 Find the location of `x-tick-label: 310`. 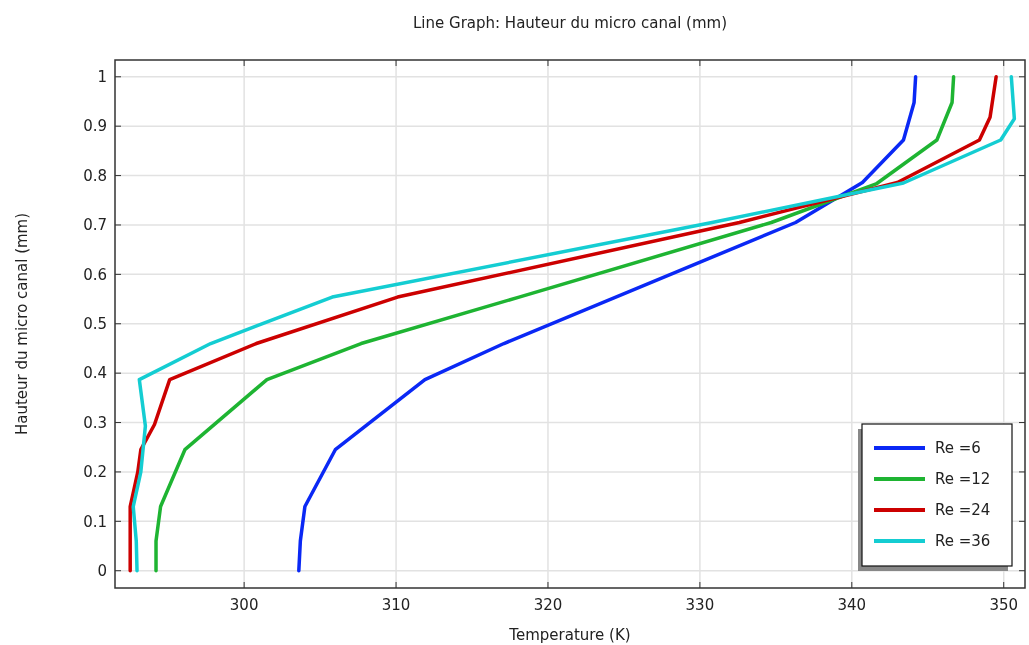

x-tick-label: 310 is located at coordinates (396, 605).